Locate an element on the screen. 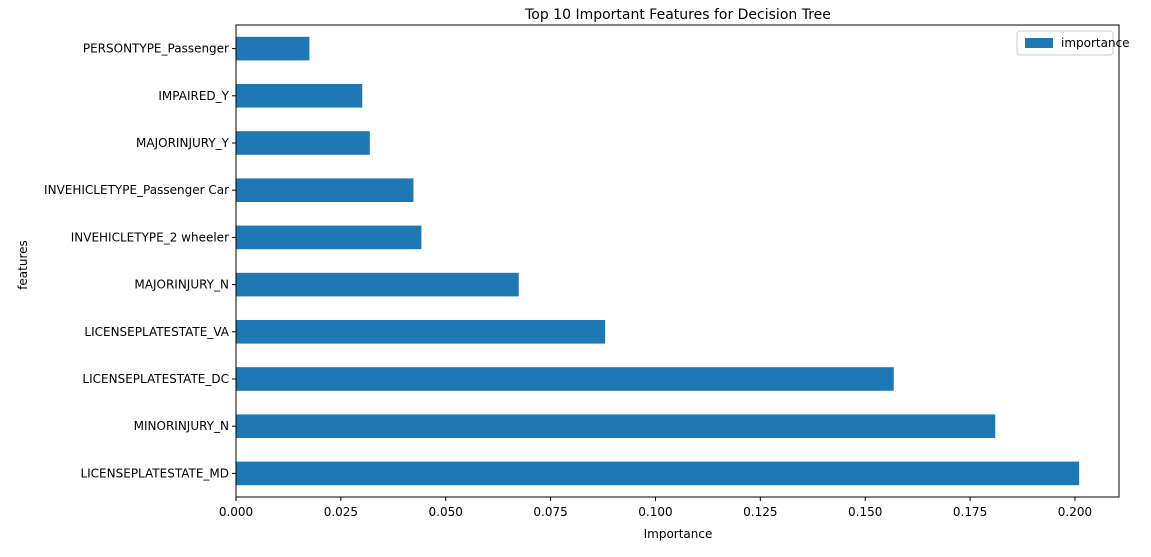  x-tick-label: 0.100 is located at coordinates (655, 512).